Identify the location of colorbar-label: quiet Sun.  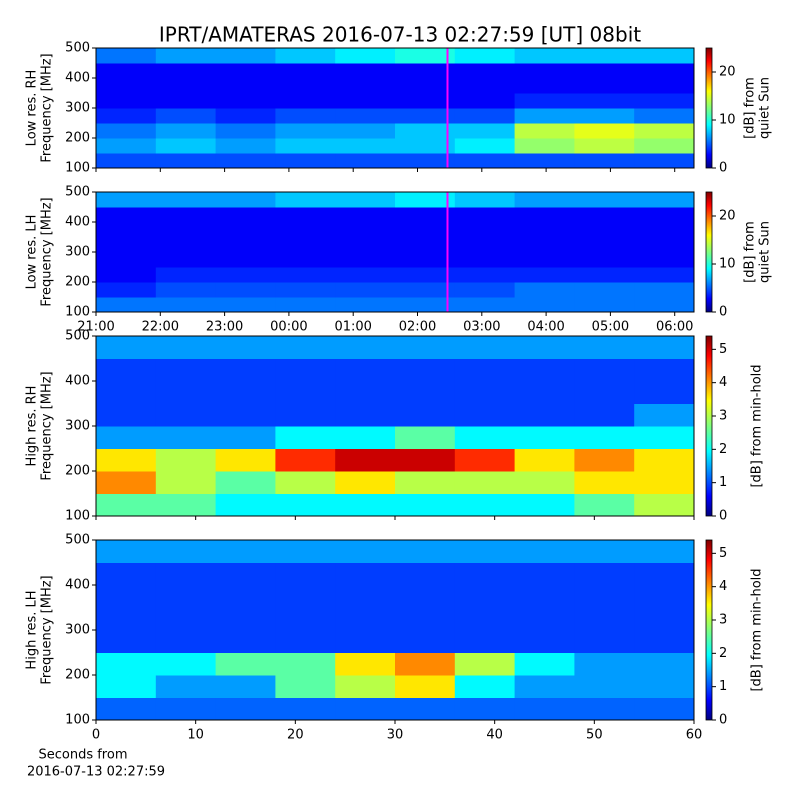
(765, 108).